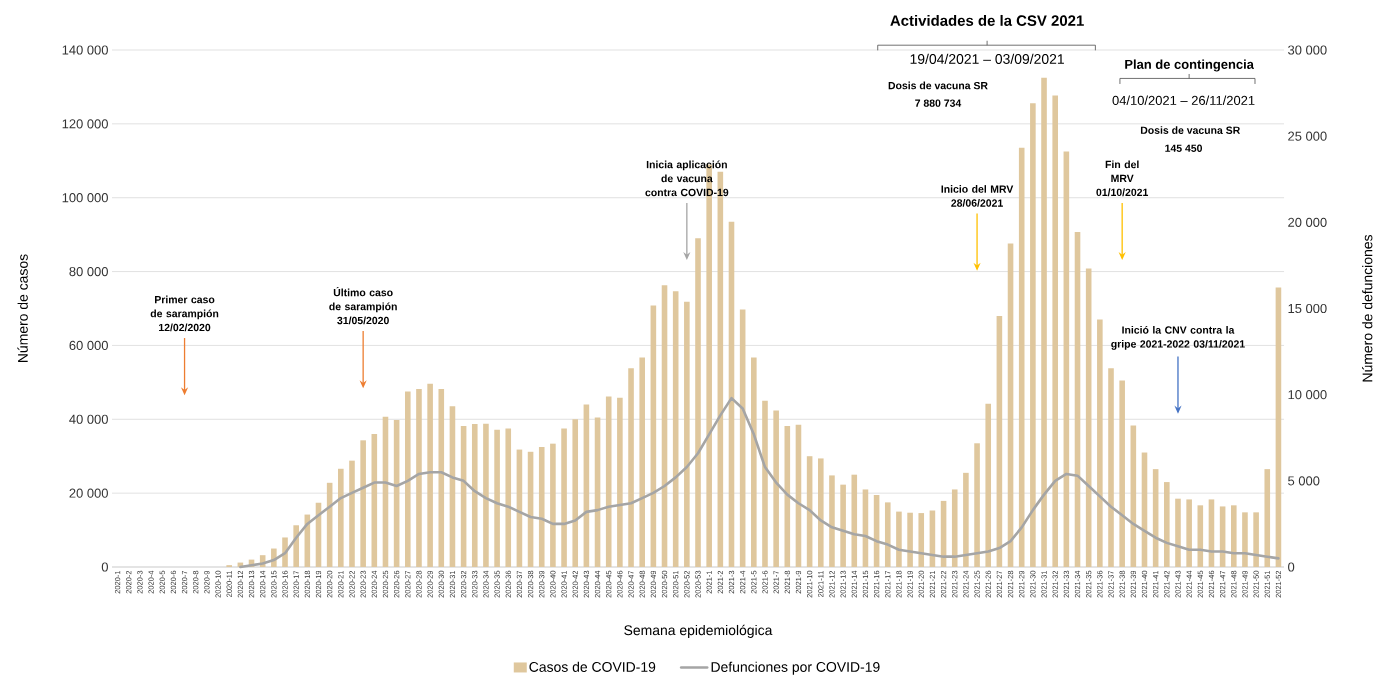  What do you see at coordinates (1122, 178) in the screenshot?
I see `annotation: Fin del MRV 01/10/2021` at bounding box center [1122, 178].